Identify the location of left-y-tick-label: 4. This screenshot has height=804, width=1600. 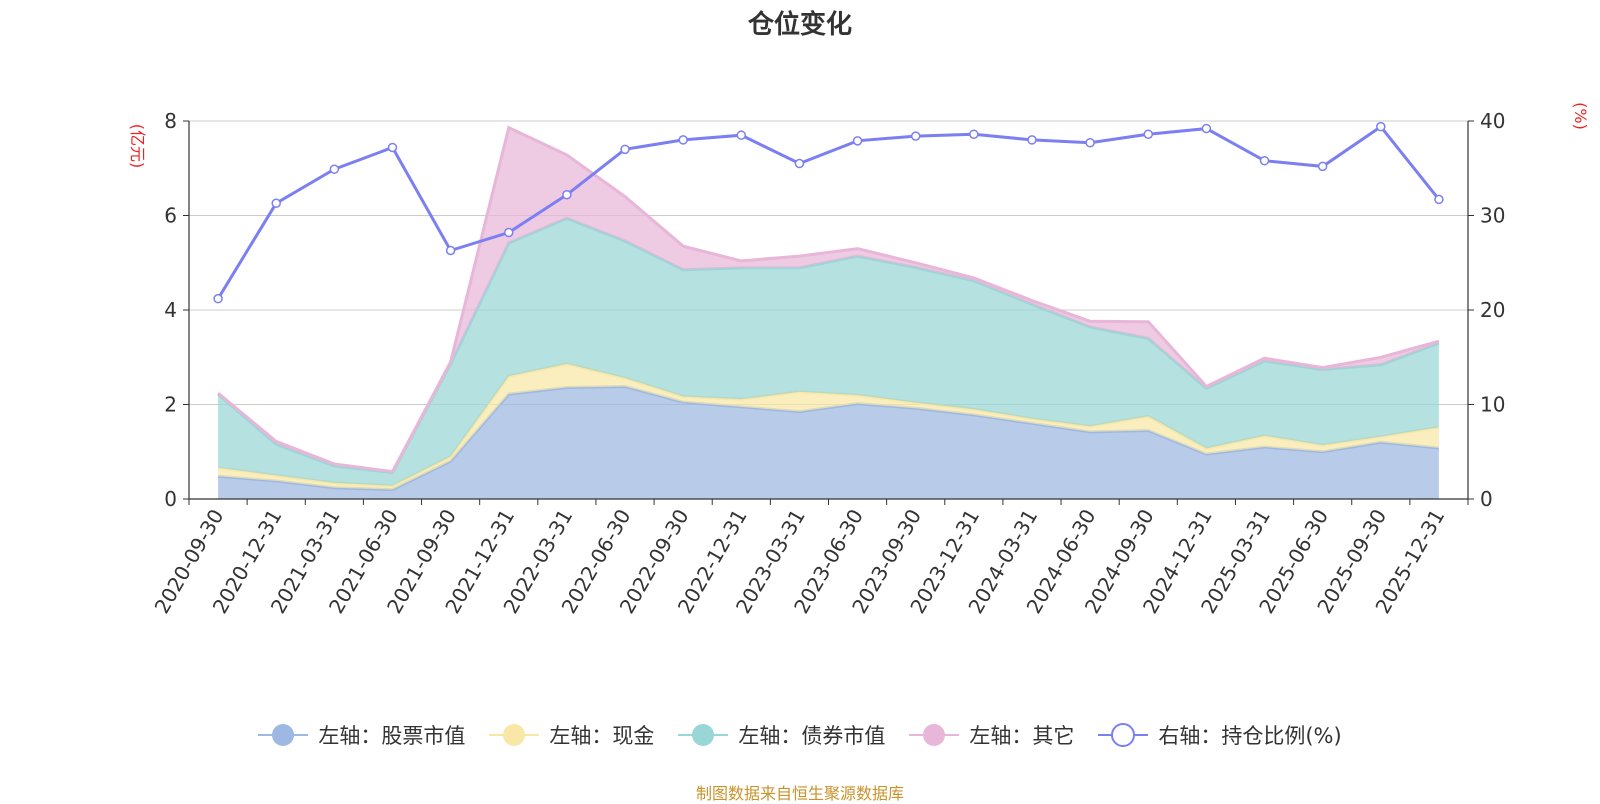
(170, 310).